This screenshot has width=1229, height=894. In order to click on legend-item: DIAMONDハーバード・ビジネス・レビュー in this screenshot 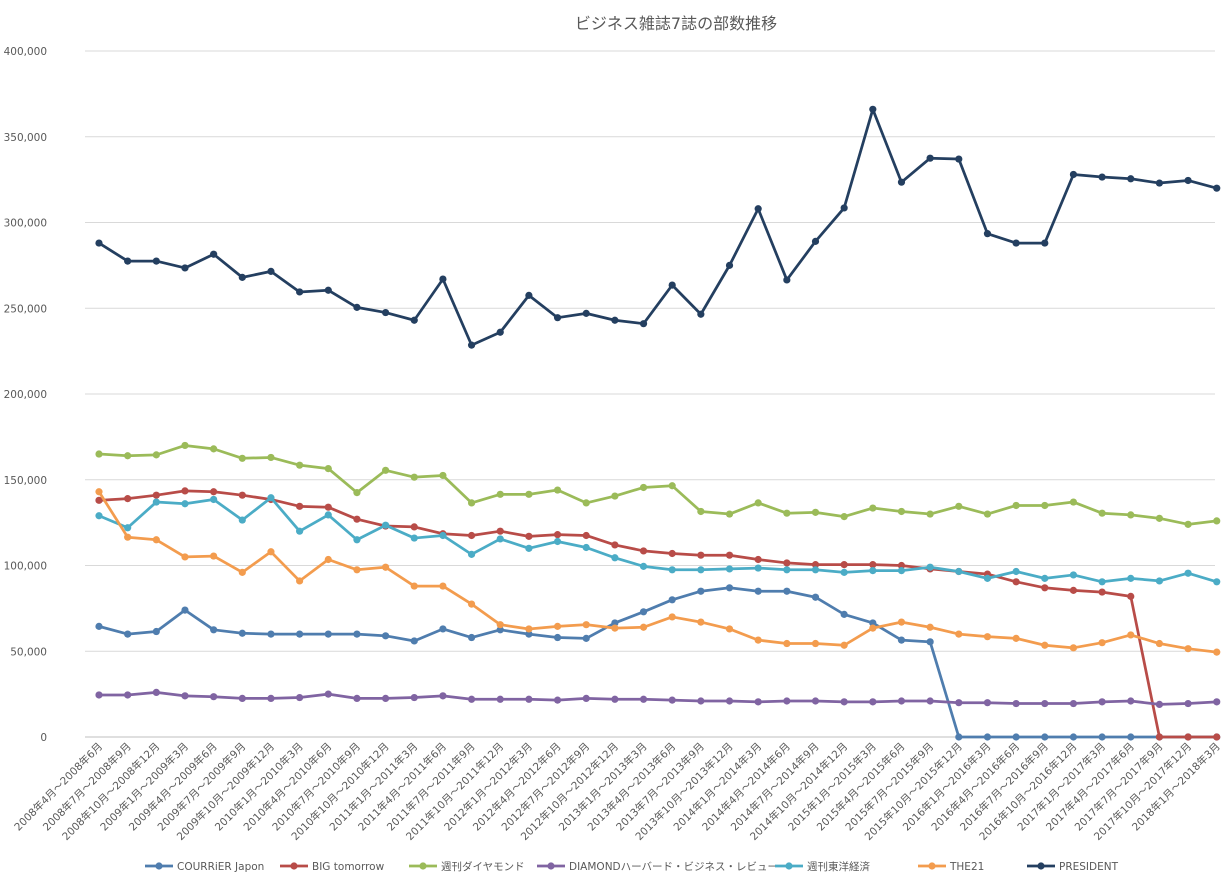, I will do `click(657, 867)`.